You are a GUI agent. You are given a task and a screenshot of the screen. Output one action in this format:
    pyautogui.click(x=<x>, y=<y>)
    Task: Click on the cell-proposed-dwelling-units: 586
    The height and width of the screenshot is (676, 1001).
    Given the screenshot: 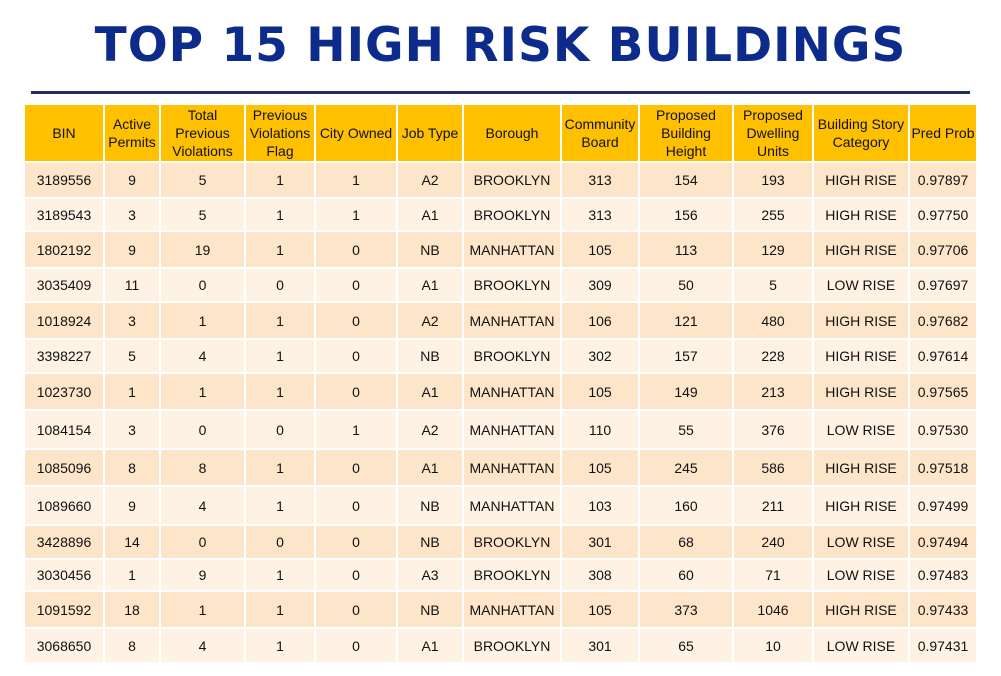 What is the action you would take?
    pyautogui.click(x=773, y=467)
    